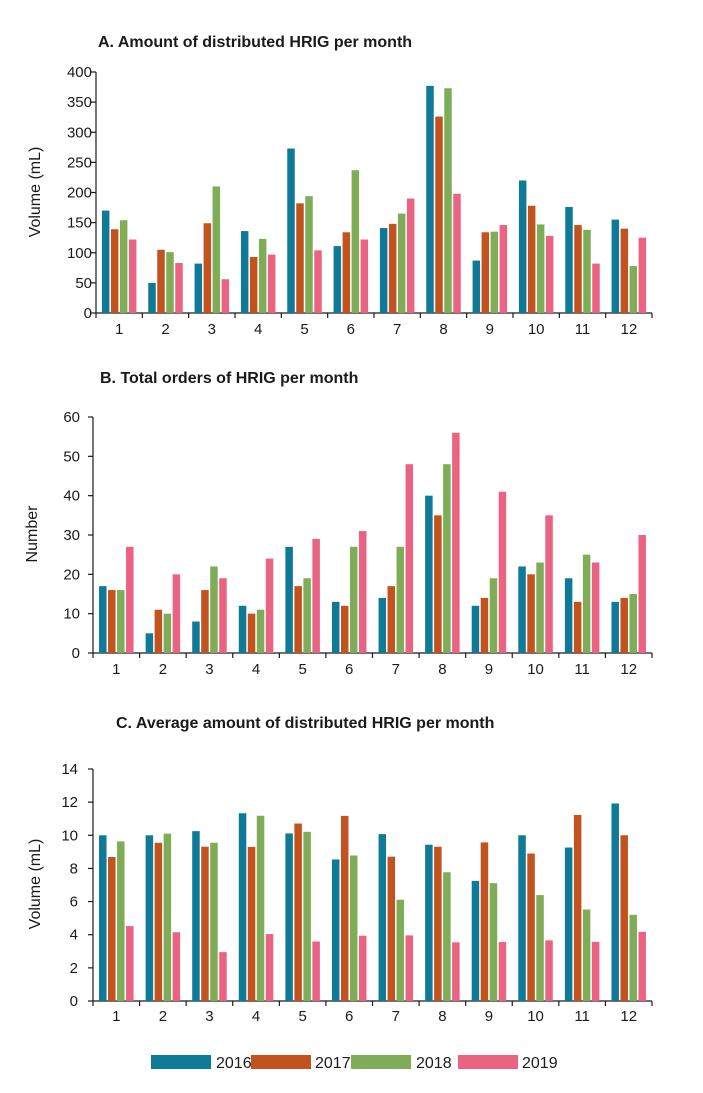 The image size is (703, 1093). I want to click on panel-c-category-label: 2, so click(163, 1016).